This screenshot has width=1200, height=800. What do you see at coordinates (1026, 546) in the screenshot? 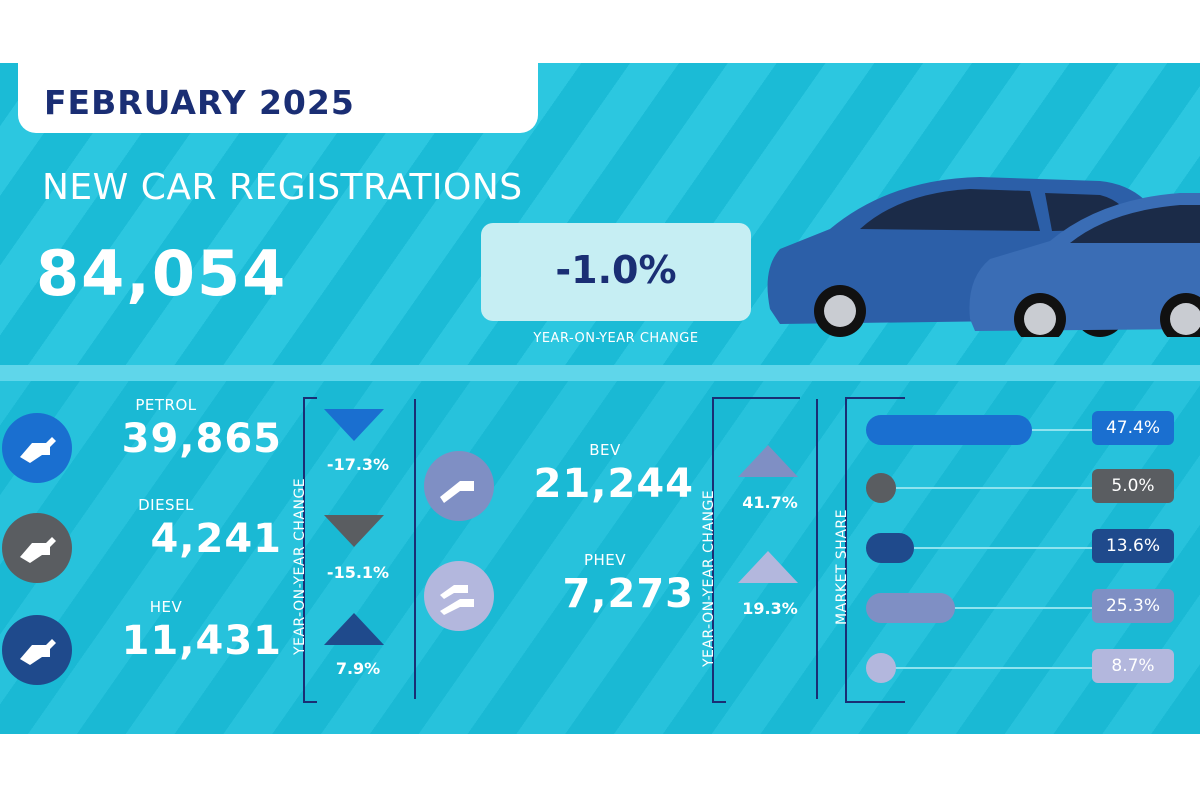
I see `market-share-row: 13.6%` at bounding box center [1026, 546].